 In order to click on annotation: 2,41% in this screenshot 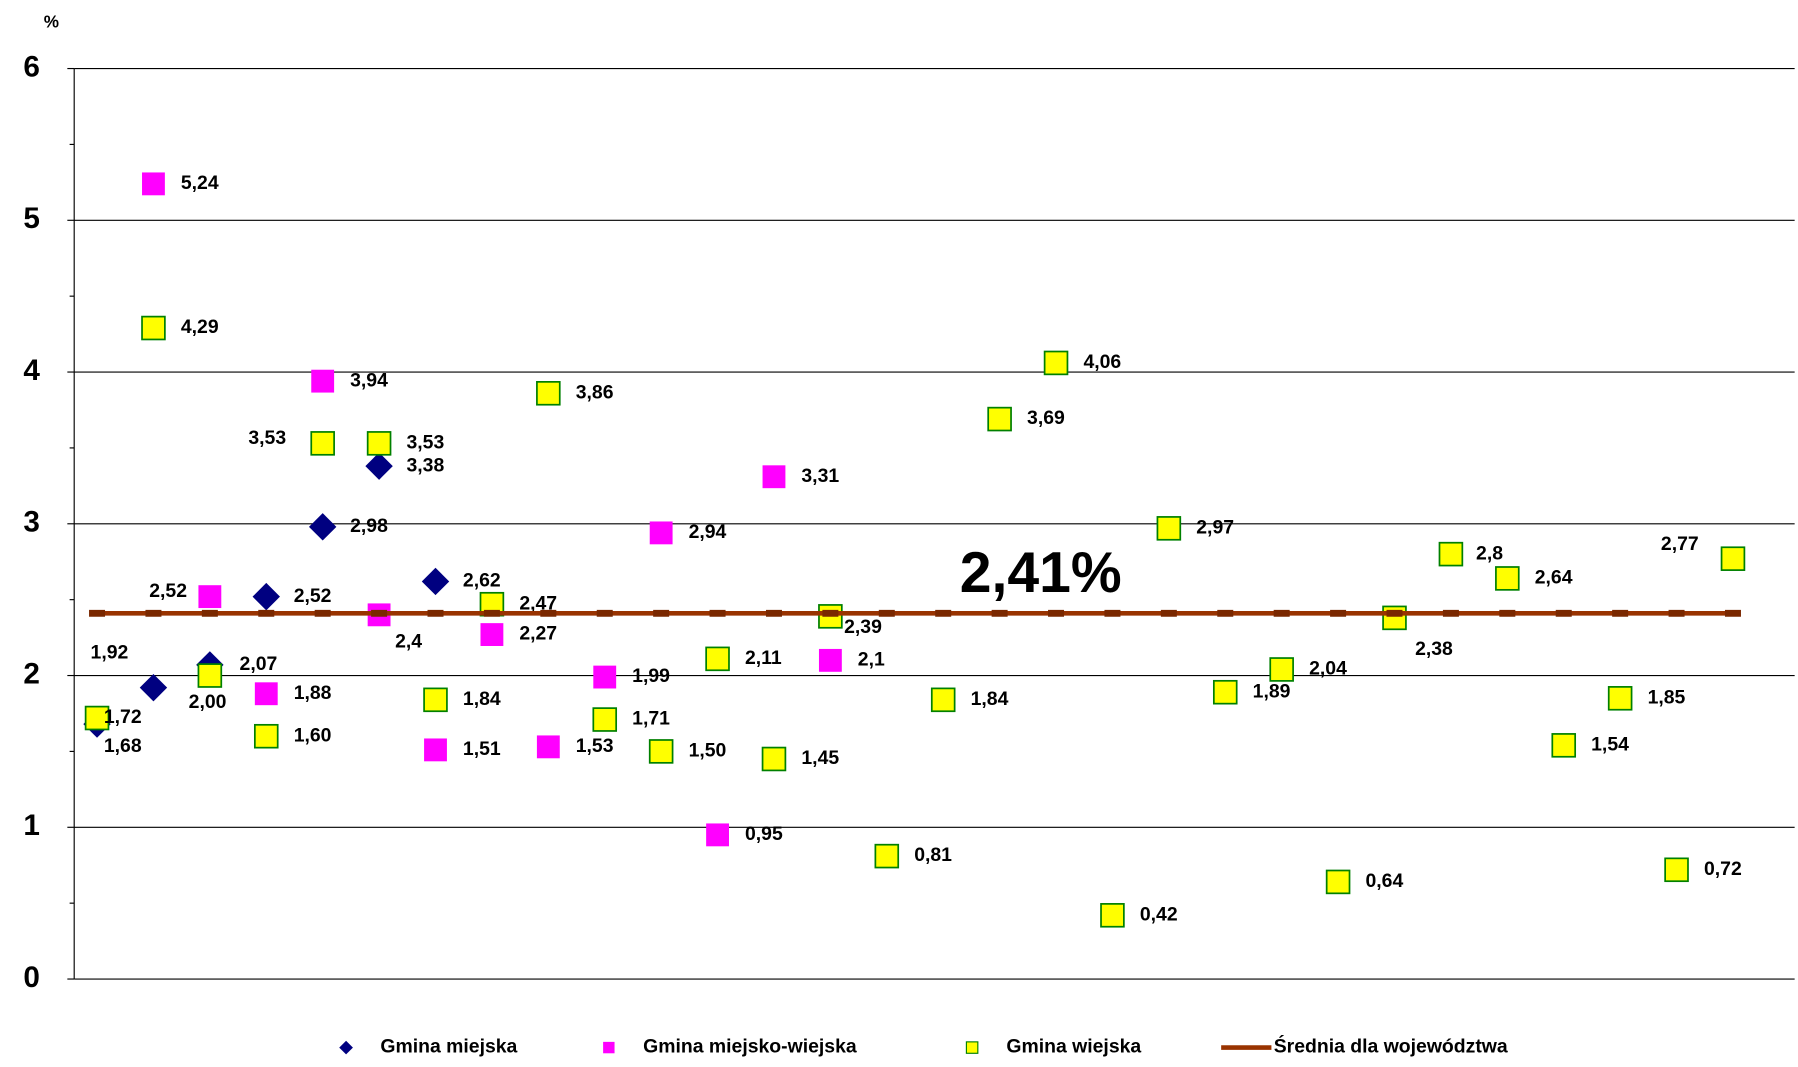, I will do `click(1041, 573)`.